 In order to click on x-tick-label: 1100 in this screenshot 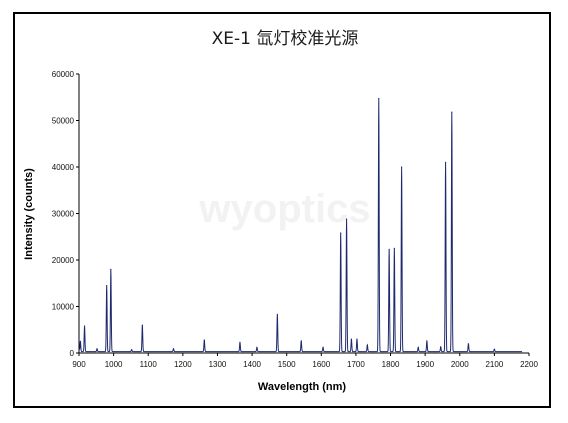, I will do `click(149, 364)`.